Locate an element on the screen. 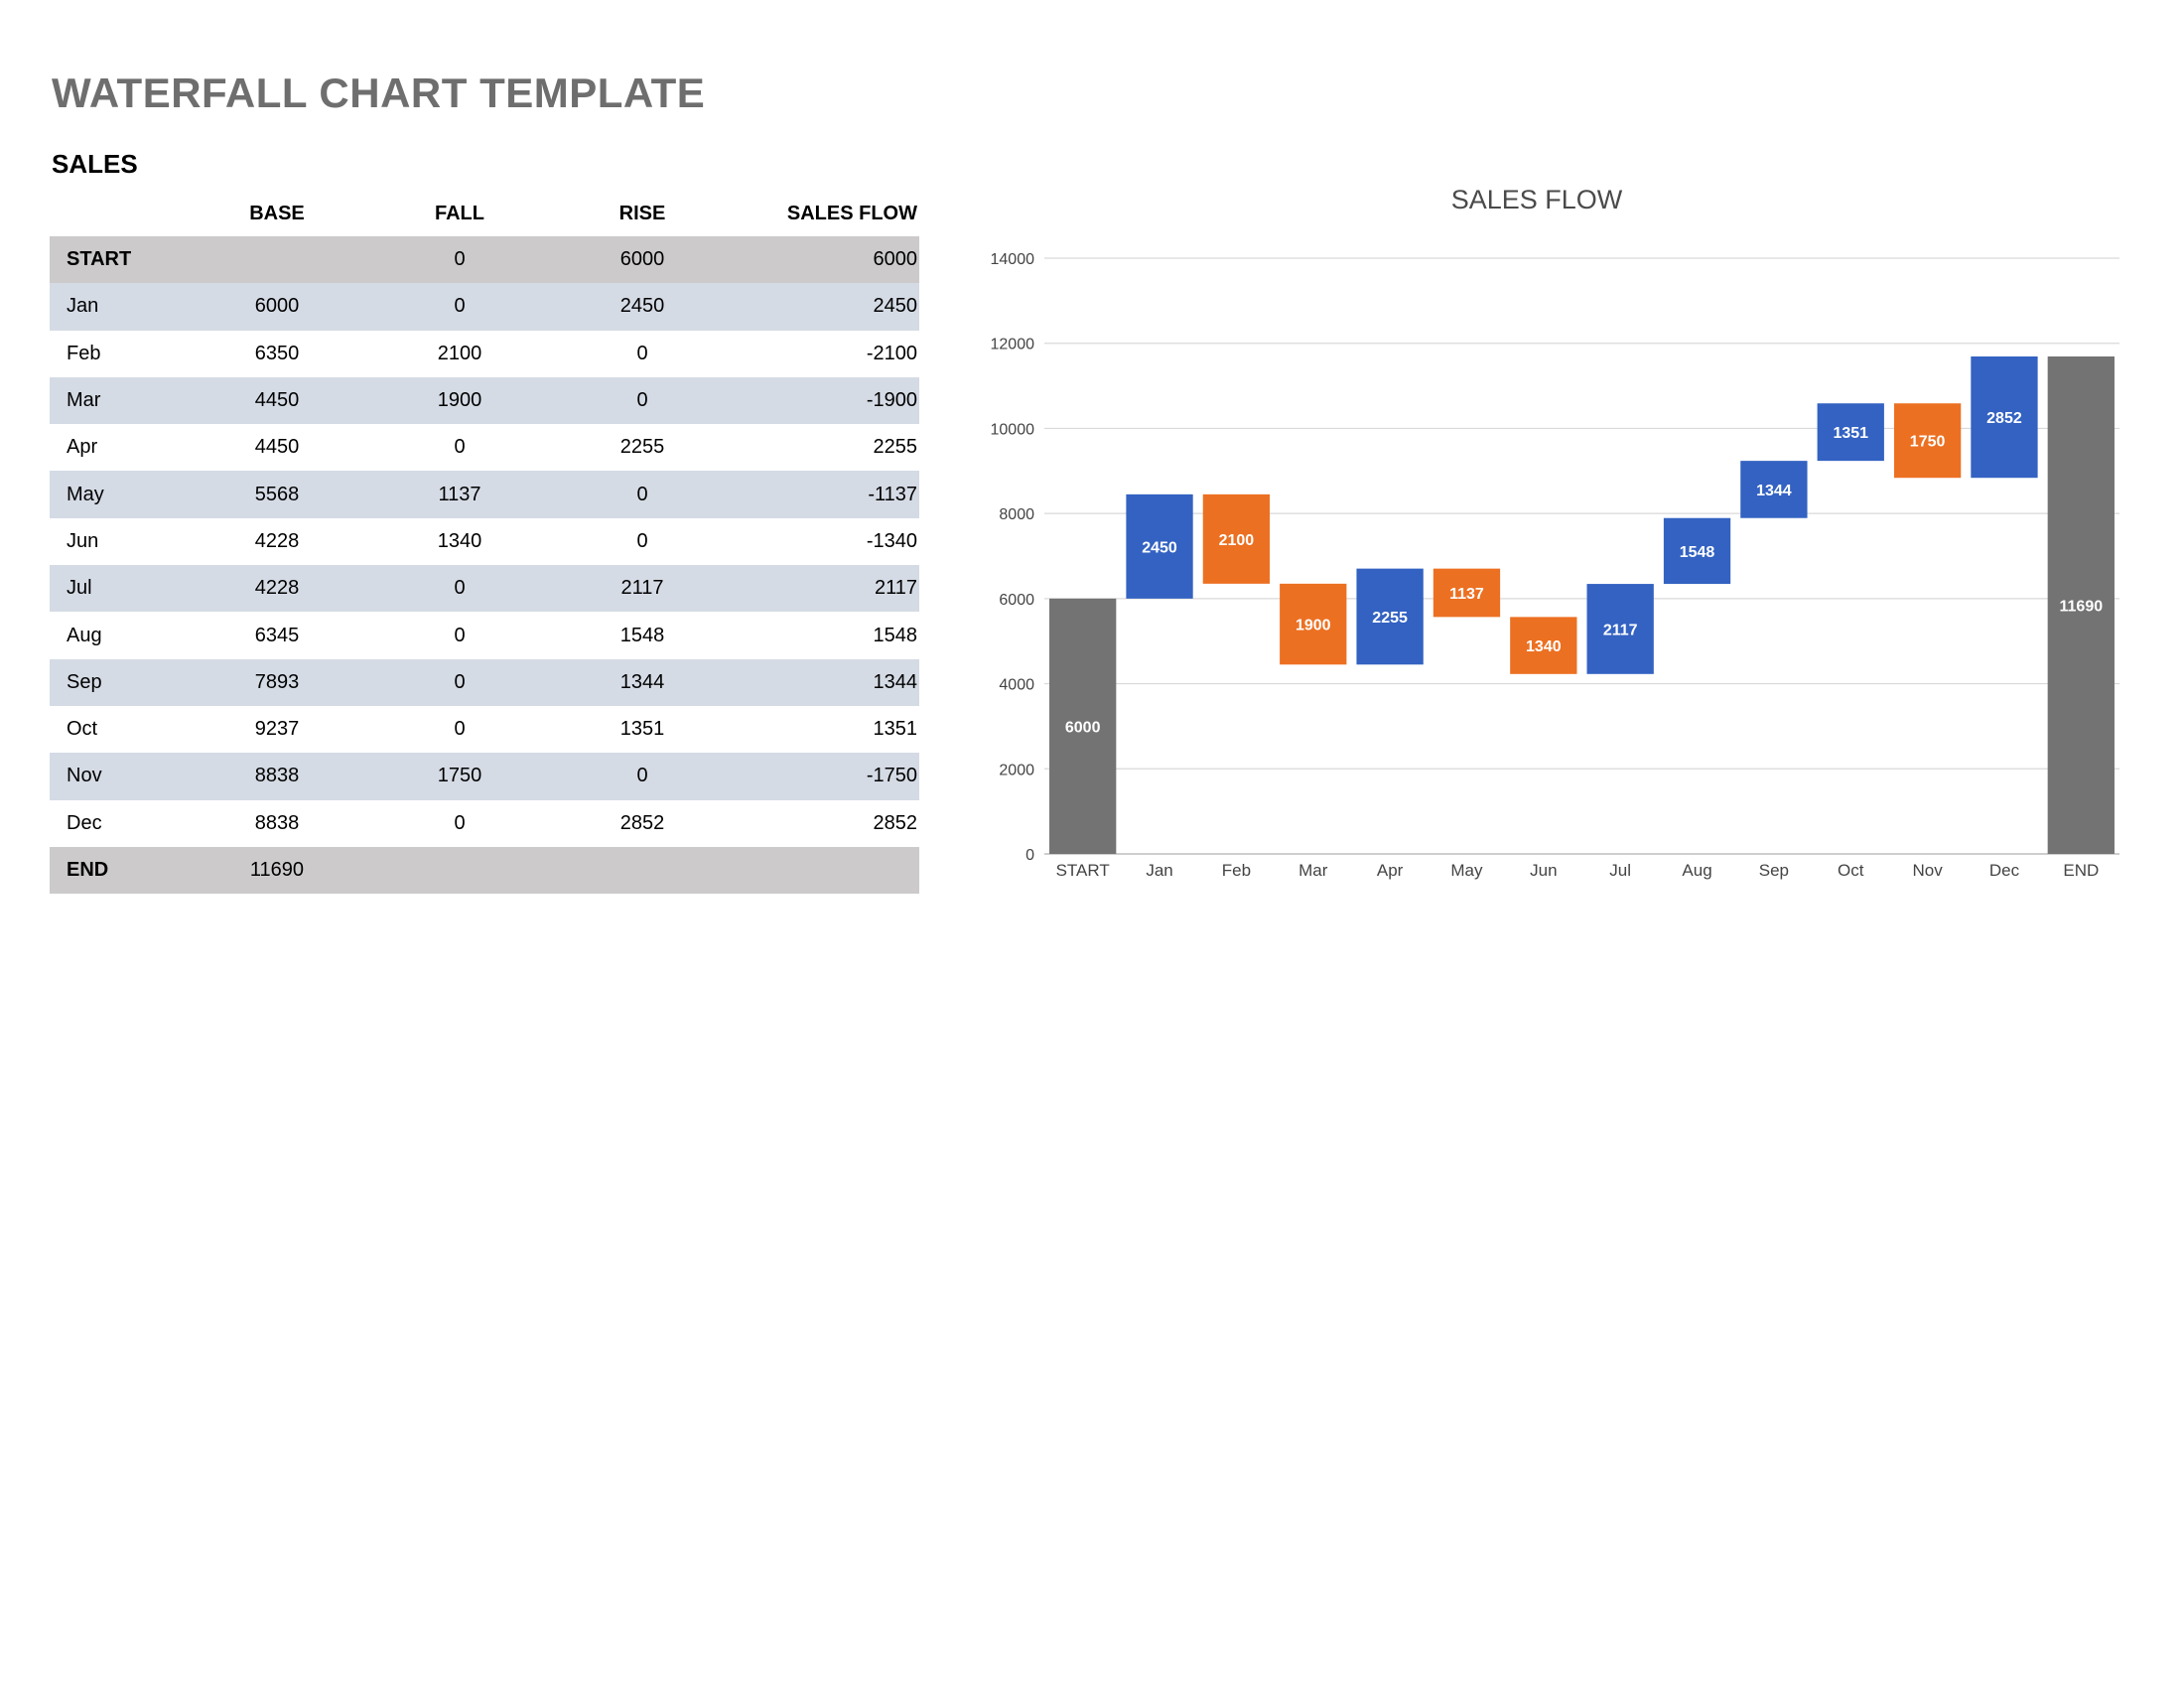 The width and height of the screenshot is (2184, 1688). table-row: Nov 8838 1750 0 -1750 is located at coordinates (484, 776).